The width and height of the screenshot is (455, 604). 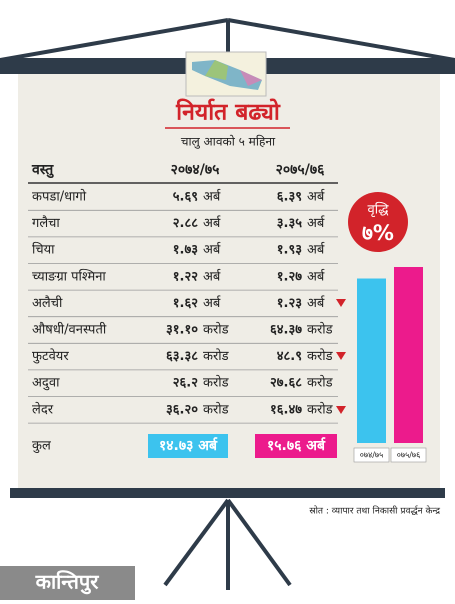 I want to click on value: ६.३९, so click(x=289, y=197).